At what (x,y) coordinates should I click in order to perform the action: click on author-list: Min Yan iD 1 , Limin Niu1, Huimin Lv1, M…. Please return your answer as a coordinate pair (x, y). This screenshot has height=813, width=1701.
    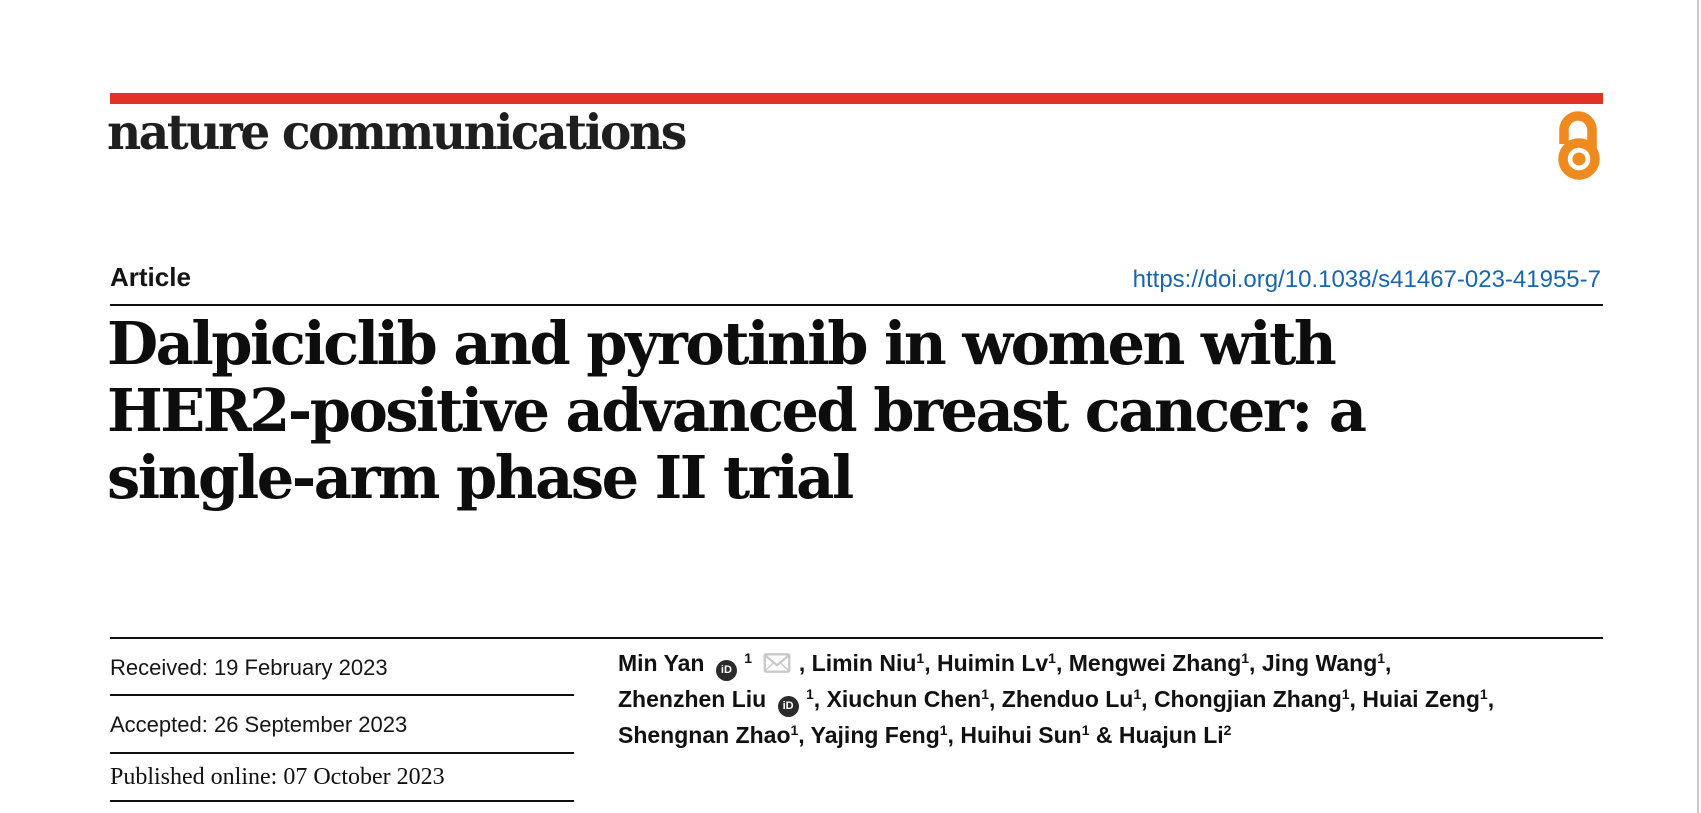
    Looking at the image, I should click on (1056, 699).